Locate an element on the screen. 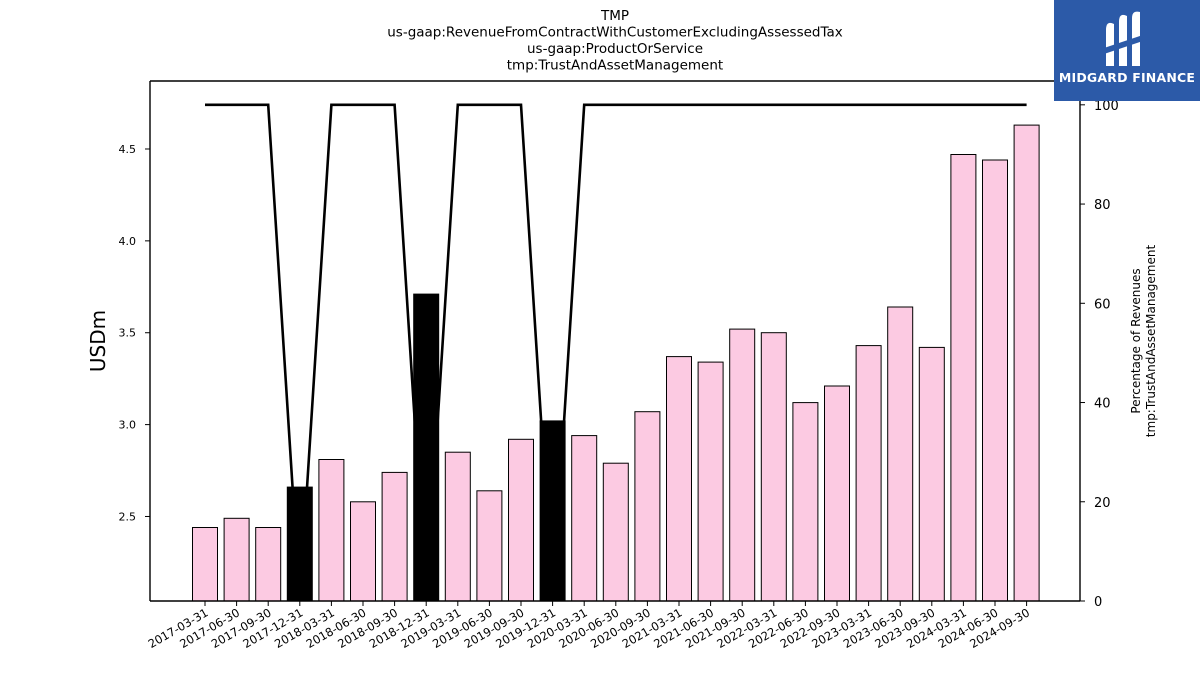  y2-tick-label: 100 is located at coordinates (1106, 106).